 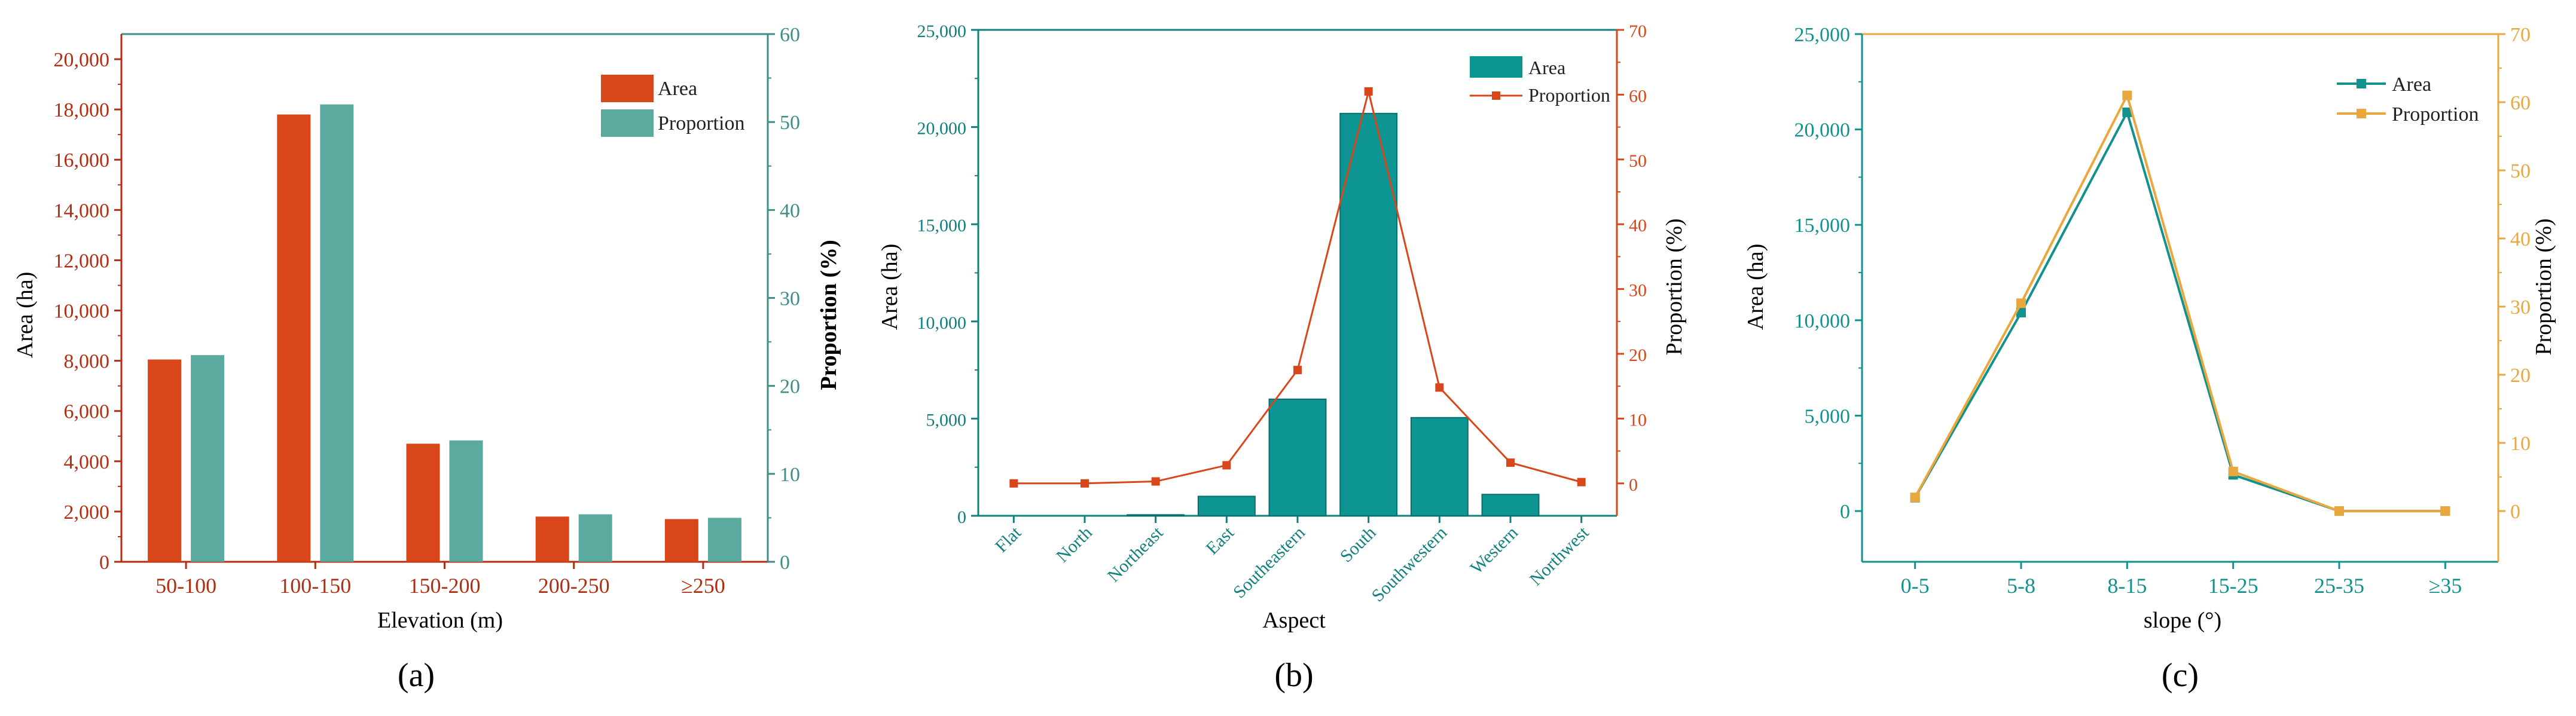 What do you see at coordinates (1828, 416) in the screenshot?
I see `panel-c-y-tick-label: 5,000` at bounding box center [1828, 416].